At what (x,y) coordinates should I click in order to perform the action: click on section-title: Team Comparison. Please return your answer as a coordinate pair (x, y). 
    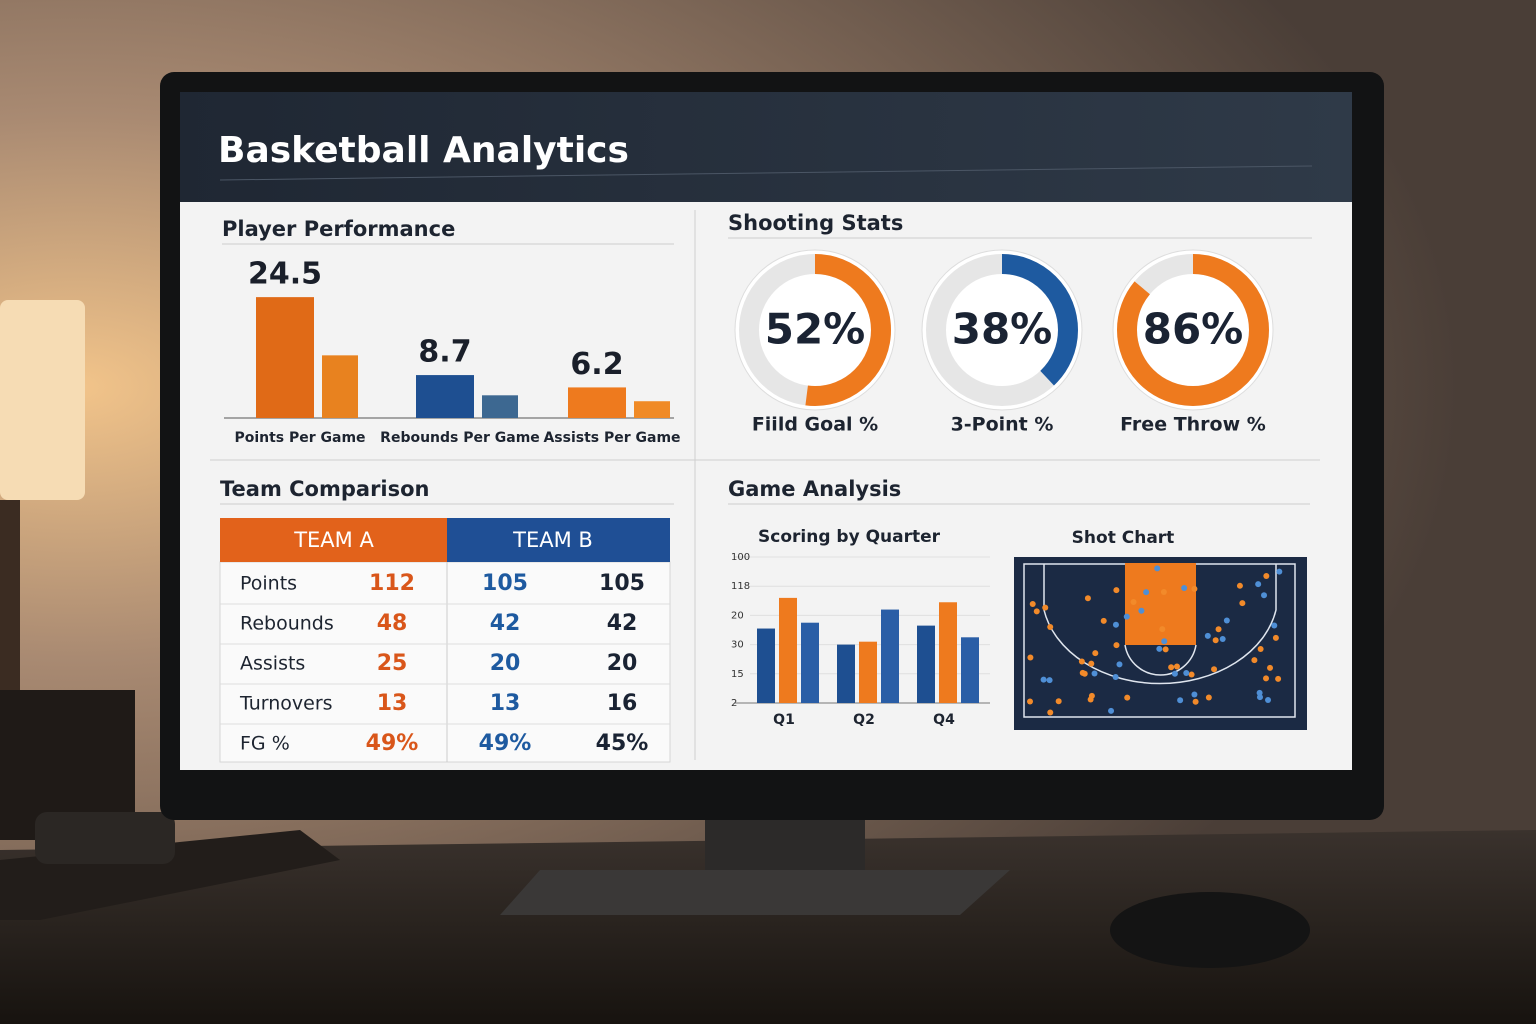
    Looking at the image, I should click on (325, 489).